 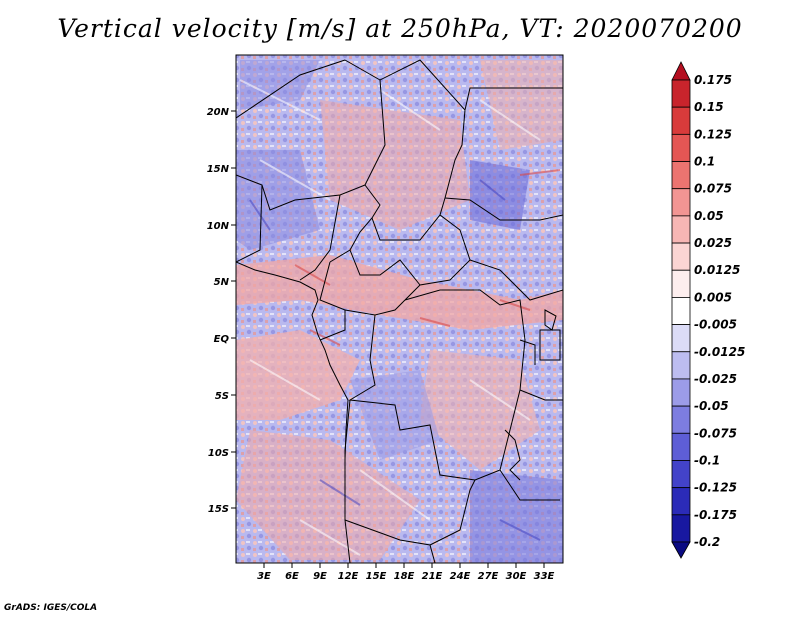 What do you see at coordinates (348, 576) in the screenshot?
I see `lon-label-12e: 12E` at bounding box center [348, 576].